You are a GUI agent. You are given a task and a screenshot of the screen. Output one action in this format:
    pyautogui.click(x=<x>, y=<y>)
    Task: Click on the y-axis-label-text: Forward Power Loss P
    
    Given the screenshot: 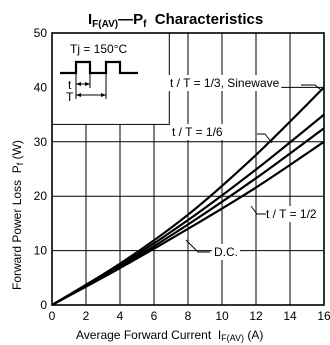 What is the action you would take?
    pyautogui.click(x=17, y=227)
    